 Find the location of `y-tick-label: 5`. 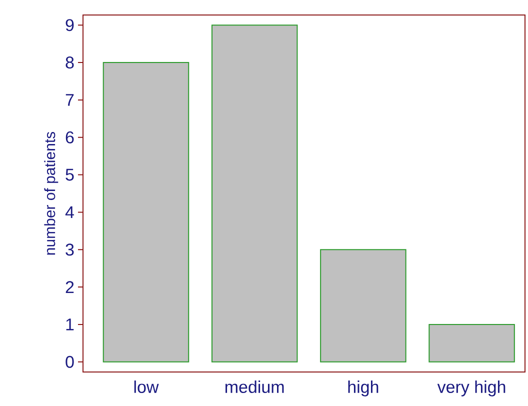

y-tick-label: 5 is located at coordinates (70, 174).